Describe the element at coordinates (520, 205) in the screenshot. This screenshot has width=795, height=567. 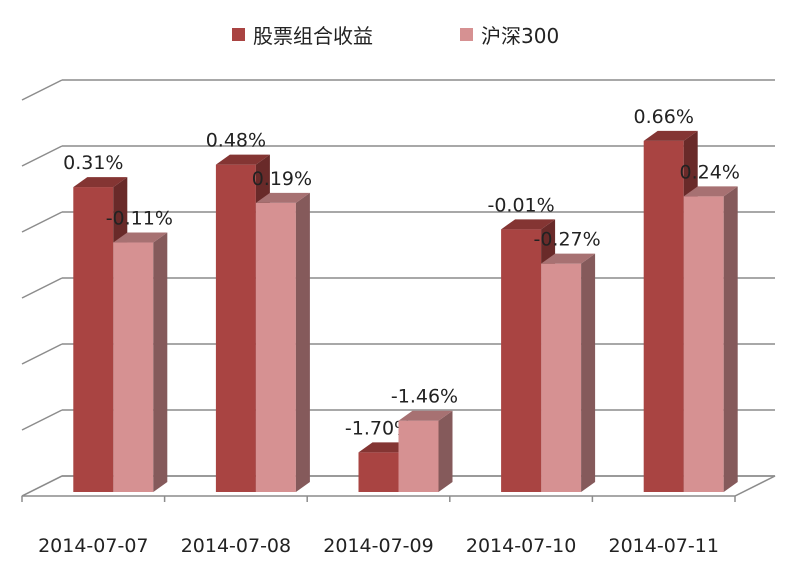
I see `data-label: -0.01%` at that location.